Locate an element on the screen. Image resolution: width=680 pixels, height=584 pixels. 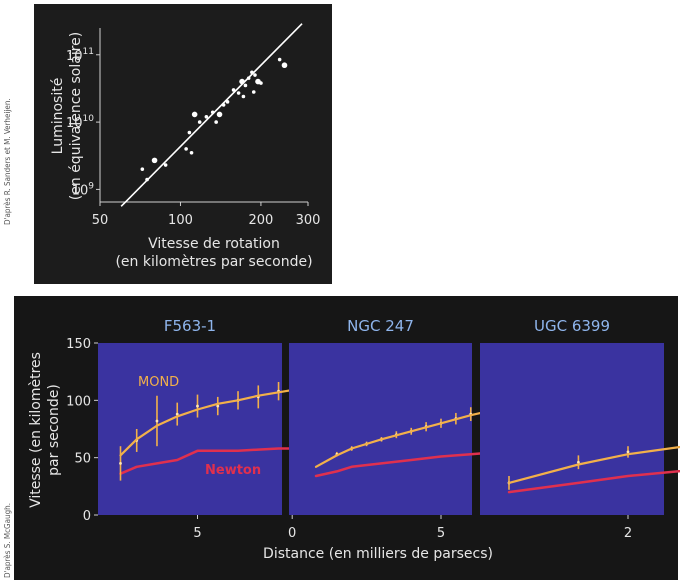
scatter-y-tick-label-0: 109 is located at coordinates (83, 189).